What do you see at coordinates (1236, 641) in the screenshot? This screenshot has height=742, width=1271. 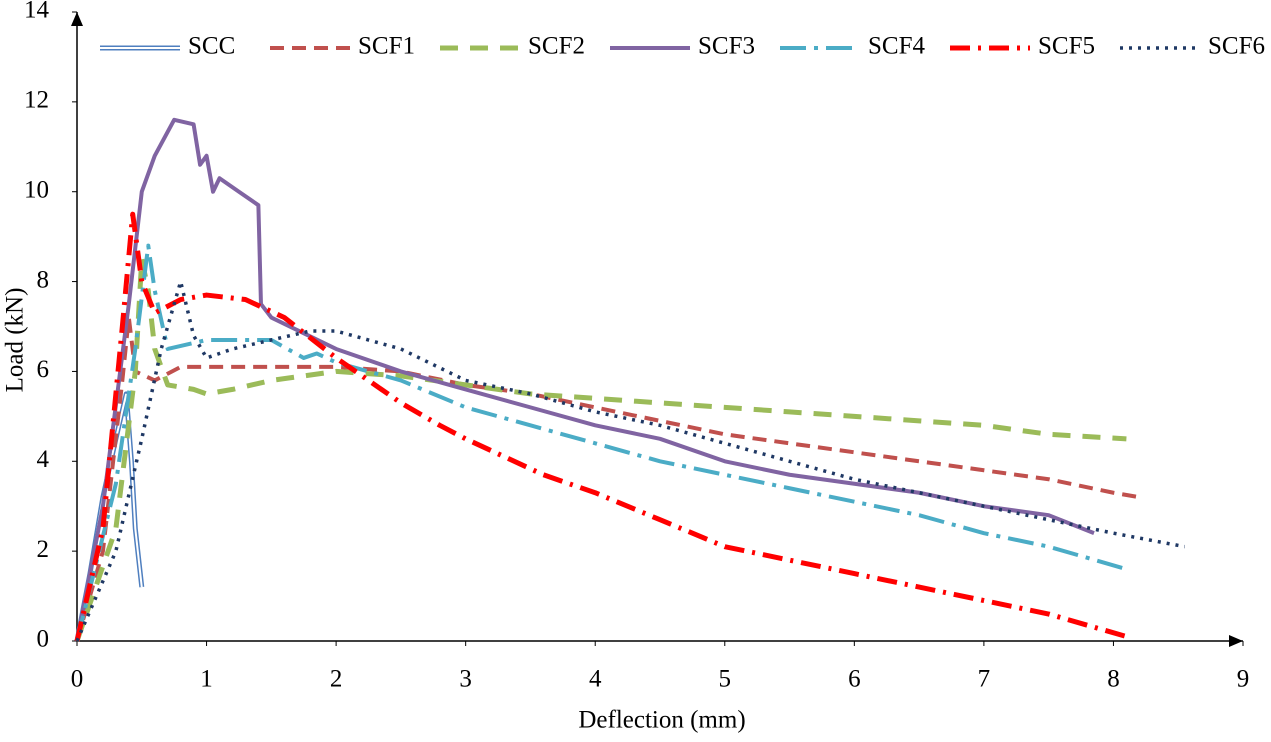 I see `x-axis-arrow` at bounding box center [1236, 641].